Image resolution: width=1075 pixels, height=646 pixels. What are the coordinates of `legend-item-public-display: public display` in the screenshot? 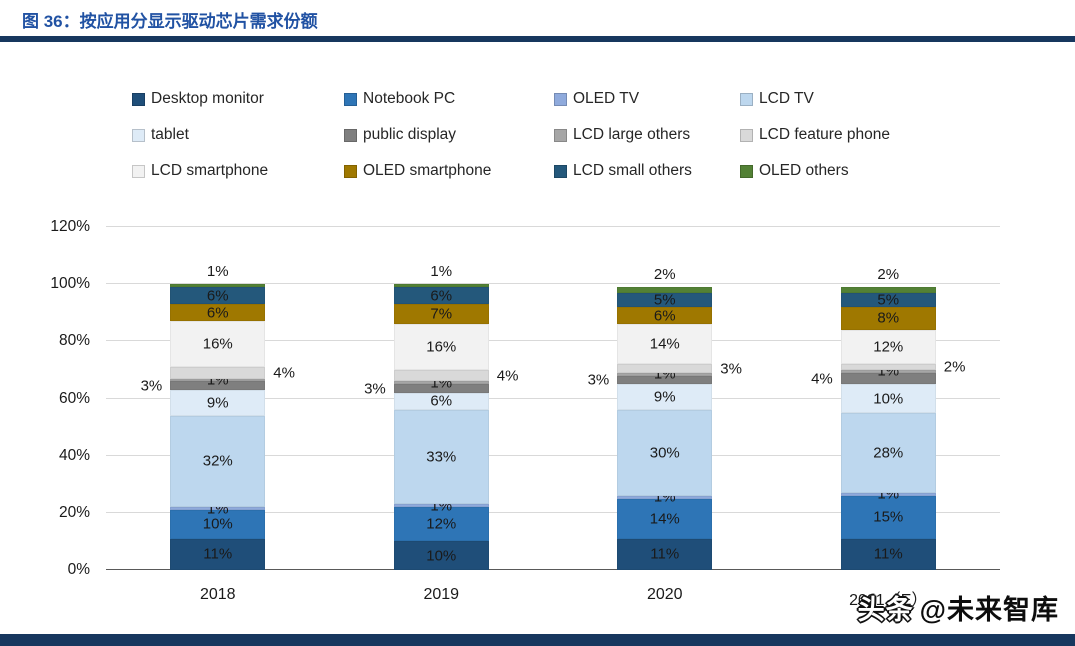 It's located at (449, 135).